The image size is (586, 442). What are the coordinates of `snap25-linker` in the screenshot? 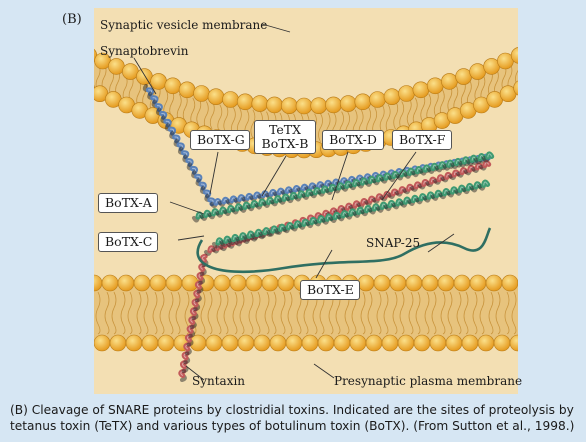 It's located at (344, 250).